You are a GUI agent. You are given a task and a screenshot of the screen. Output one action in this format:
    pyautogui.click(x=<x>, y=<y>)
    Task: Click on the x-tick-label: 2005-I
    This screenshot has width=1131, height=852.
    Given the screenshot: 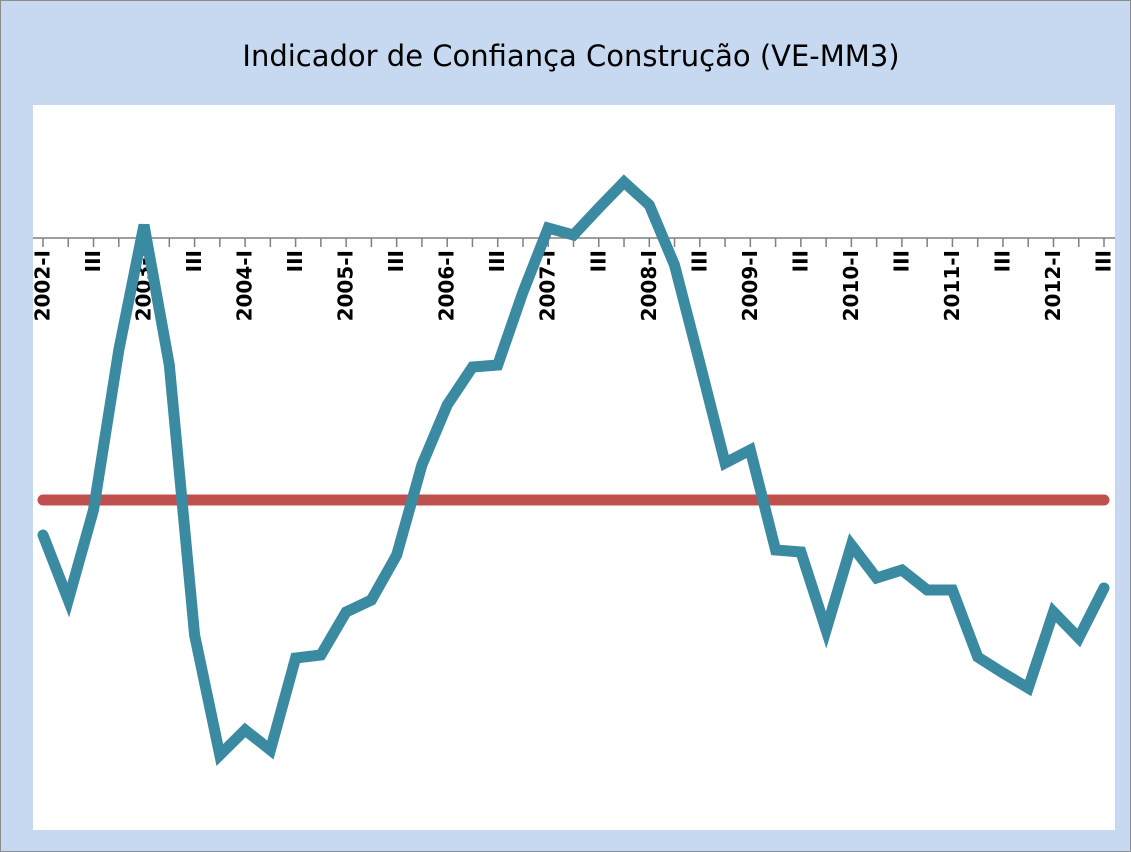 What is the action you would take?
    pyautogui.click(x=346, y=285)
    